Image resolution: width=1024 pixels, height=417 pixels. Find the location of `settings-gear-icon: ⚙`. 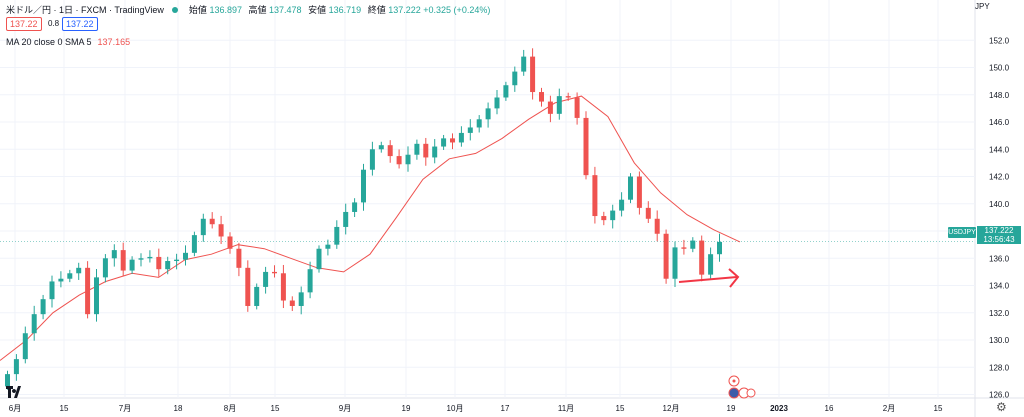

settings-gear-icon: ⚙ is located at coordinates (1001, 407).